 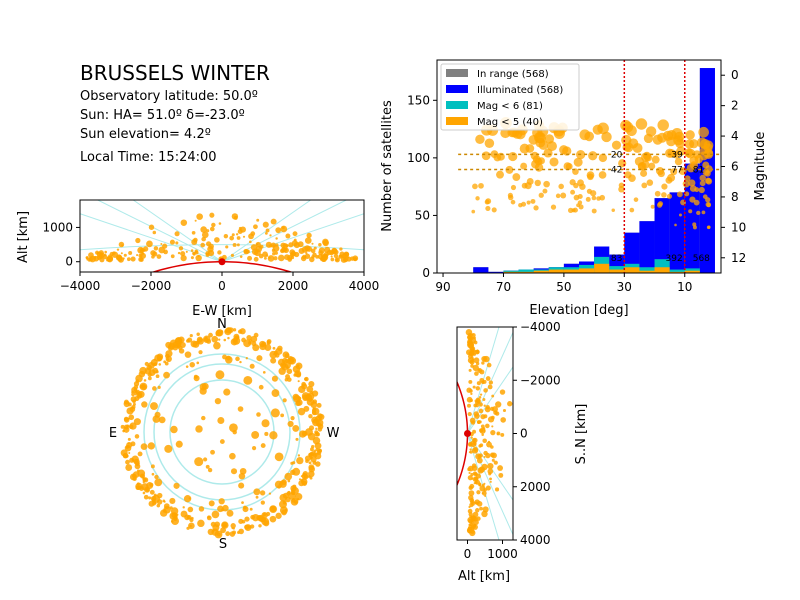 What do you see at coordinates (647, 247) in the screenshot?
I see `bar-illuminated` at bounding box center [647, 247].